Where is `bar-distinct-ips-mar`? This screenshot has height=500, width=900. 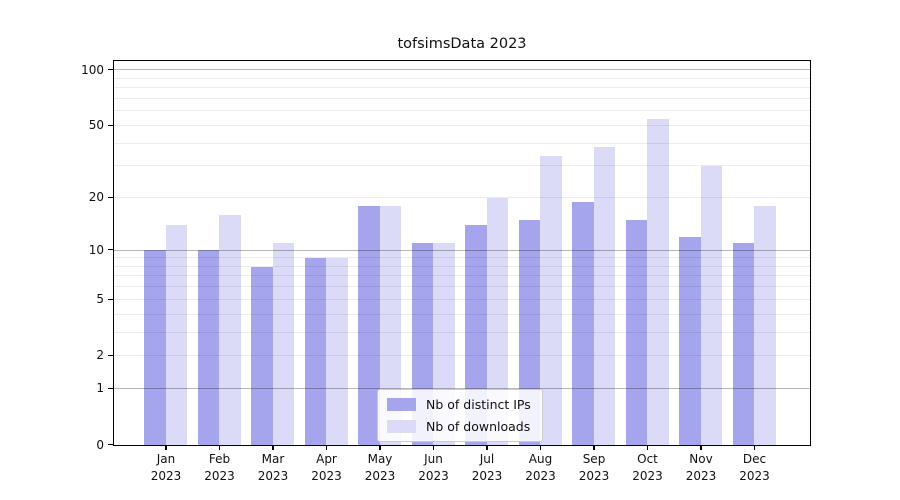 bar-distinct-ips-mar is located at coordinates (262, 355).